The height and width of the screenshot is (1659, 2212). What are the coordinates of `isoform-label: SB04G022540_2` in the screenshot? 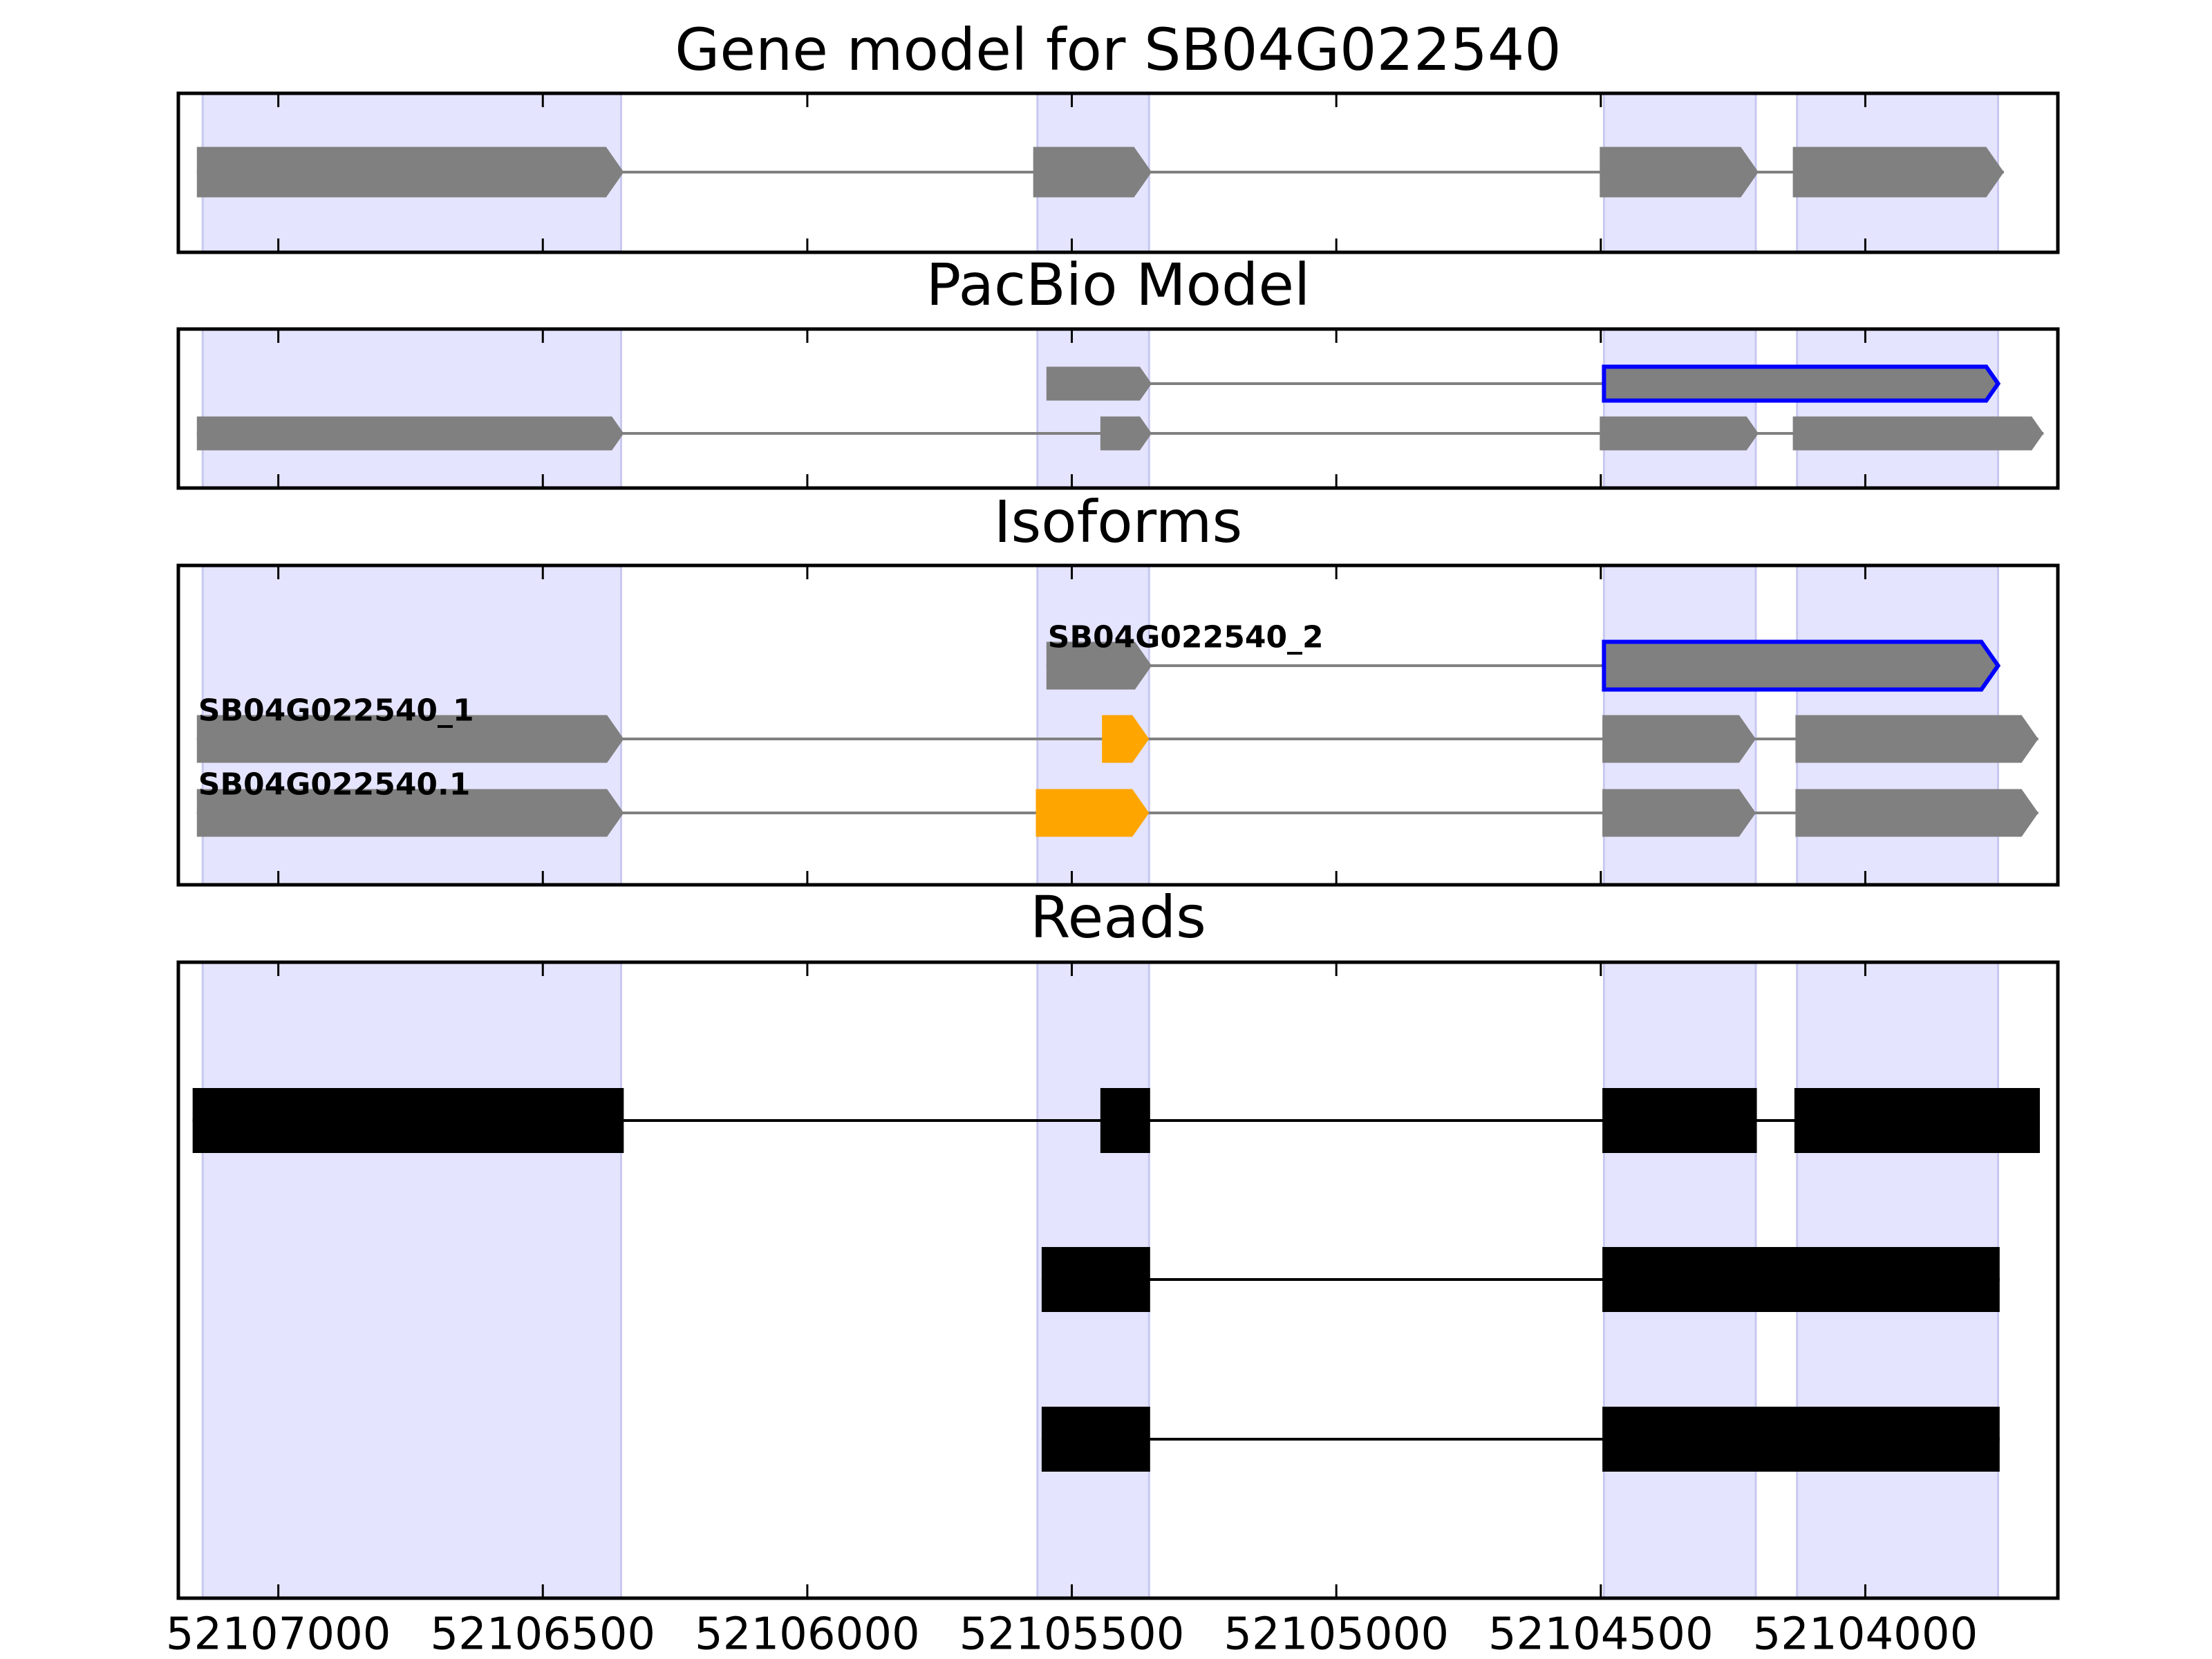 It's located at (1186, 637).